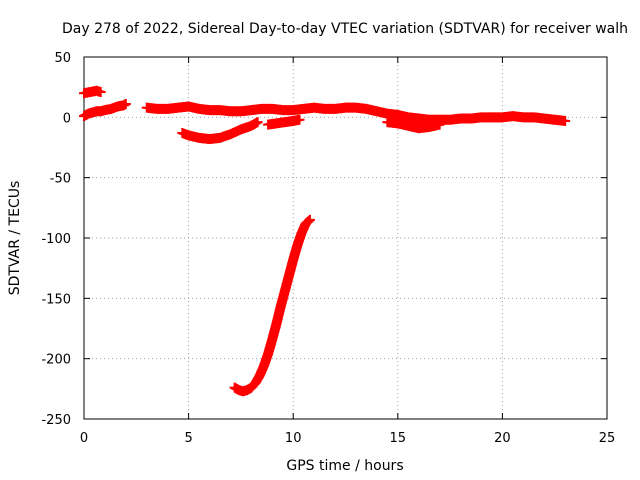 The image size is (640, 480). Describe the element at coordinates (84, 438) in the screenshot. I see `x-tick-label: 0` at that location.